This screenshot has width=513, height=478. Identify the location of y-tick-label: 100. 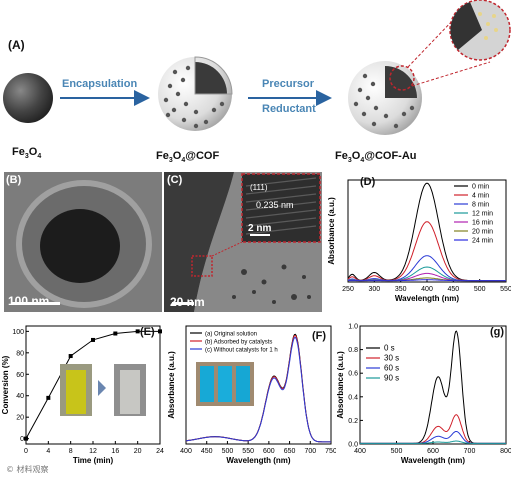
(18, 332).